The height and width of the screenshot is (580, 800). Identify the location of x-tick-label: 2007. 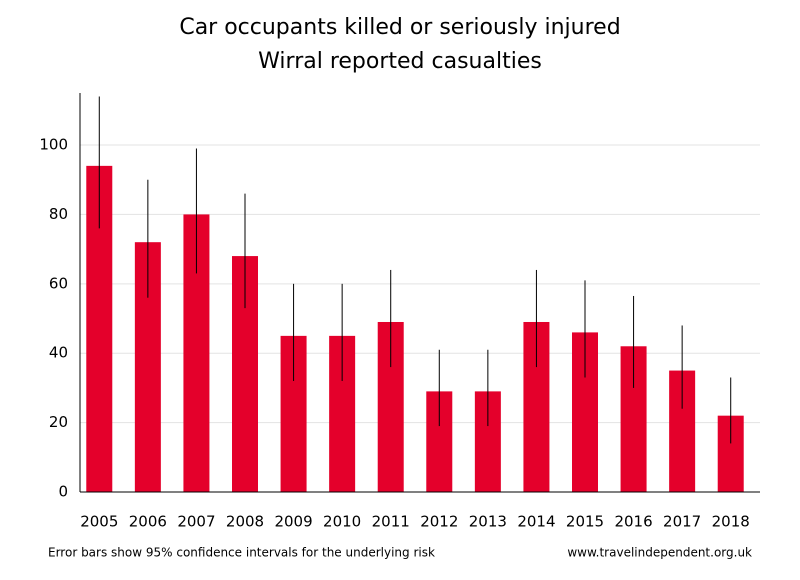
(196, 522).